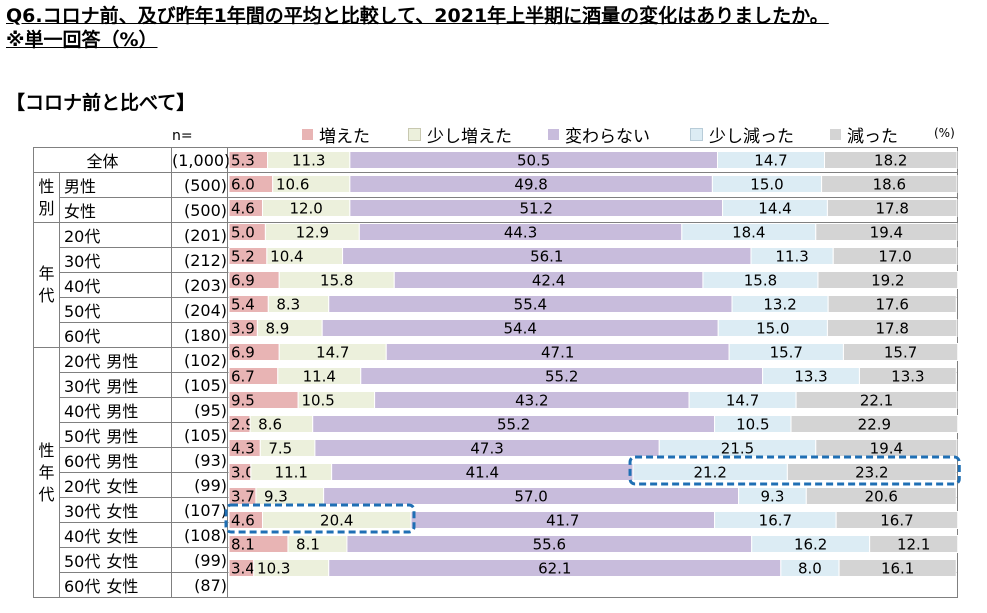  I want to click on bar-value-label: 55.6, so click(549, 545).